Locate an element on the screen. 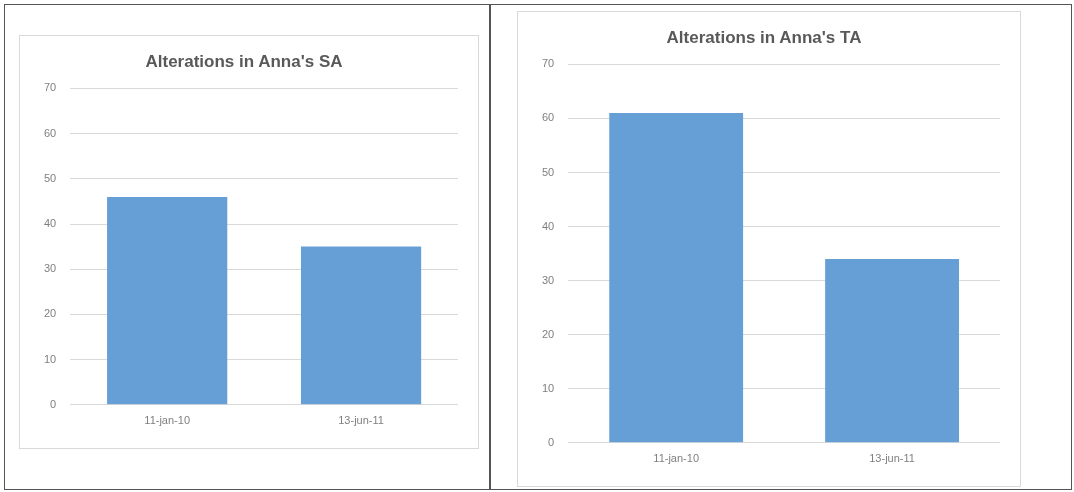 This screenshot has height=492, width=1074. chart-title: Alterations in Anna's TA is located at coordinates (764, 37).